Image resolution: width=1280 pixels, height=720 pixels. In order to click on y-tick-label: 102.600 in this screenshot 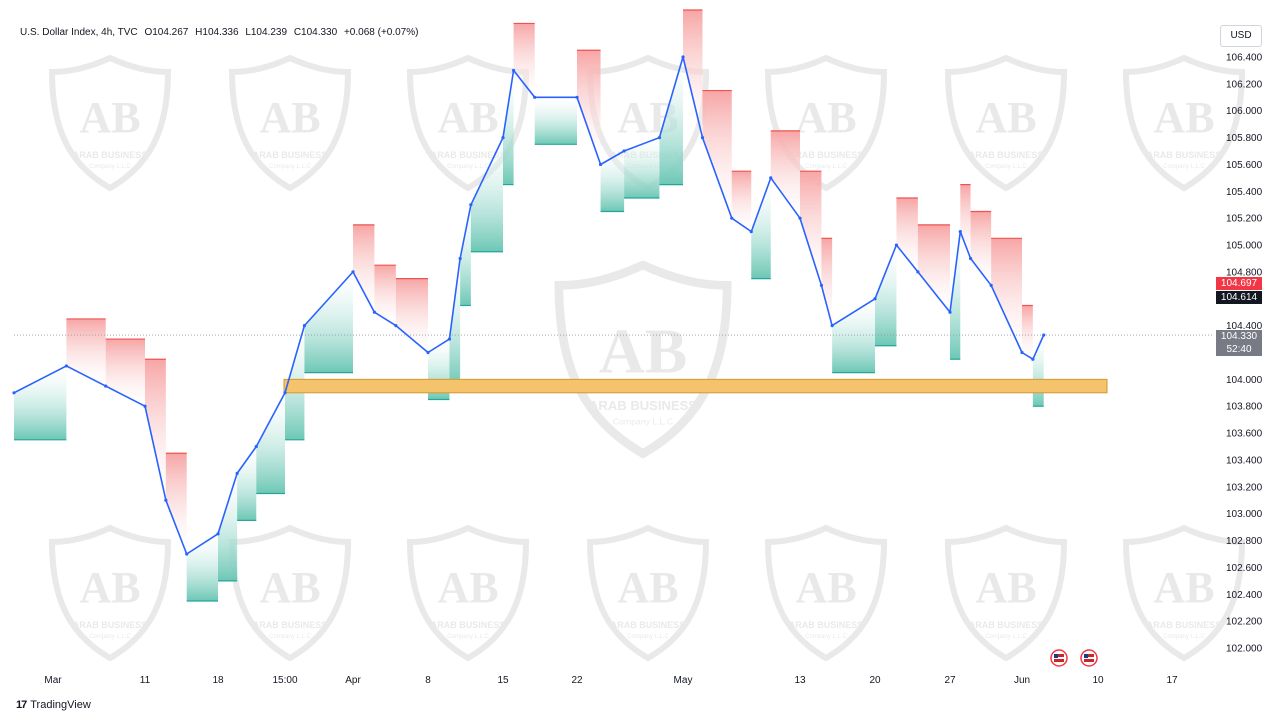, I will do `click(1244, 568)`.